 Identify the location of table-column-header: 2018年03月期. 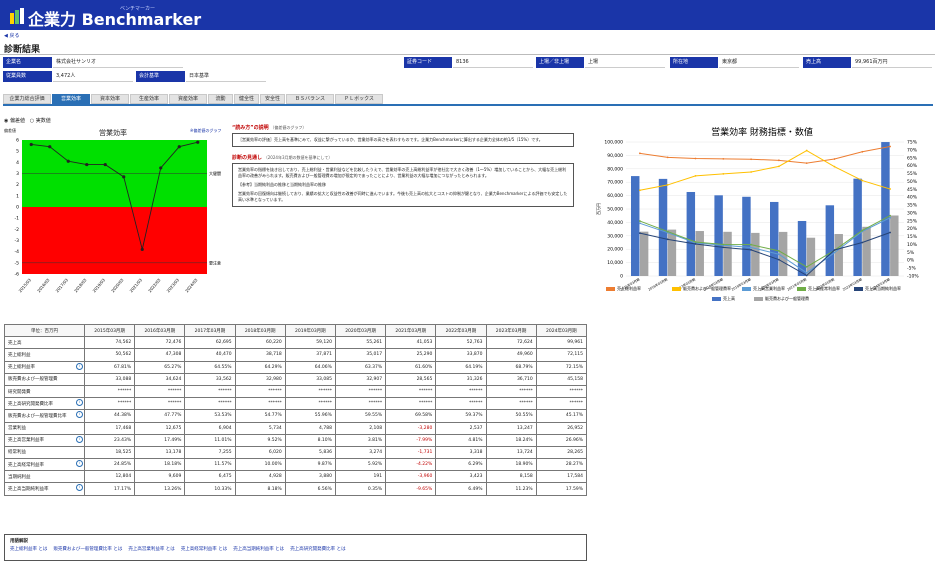
(260, 330).